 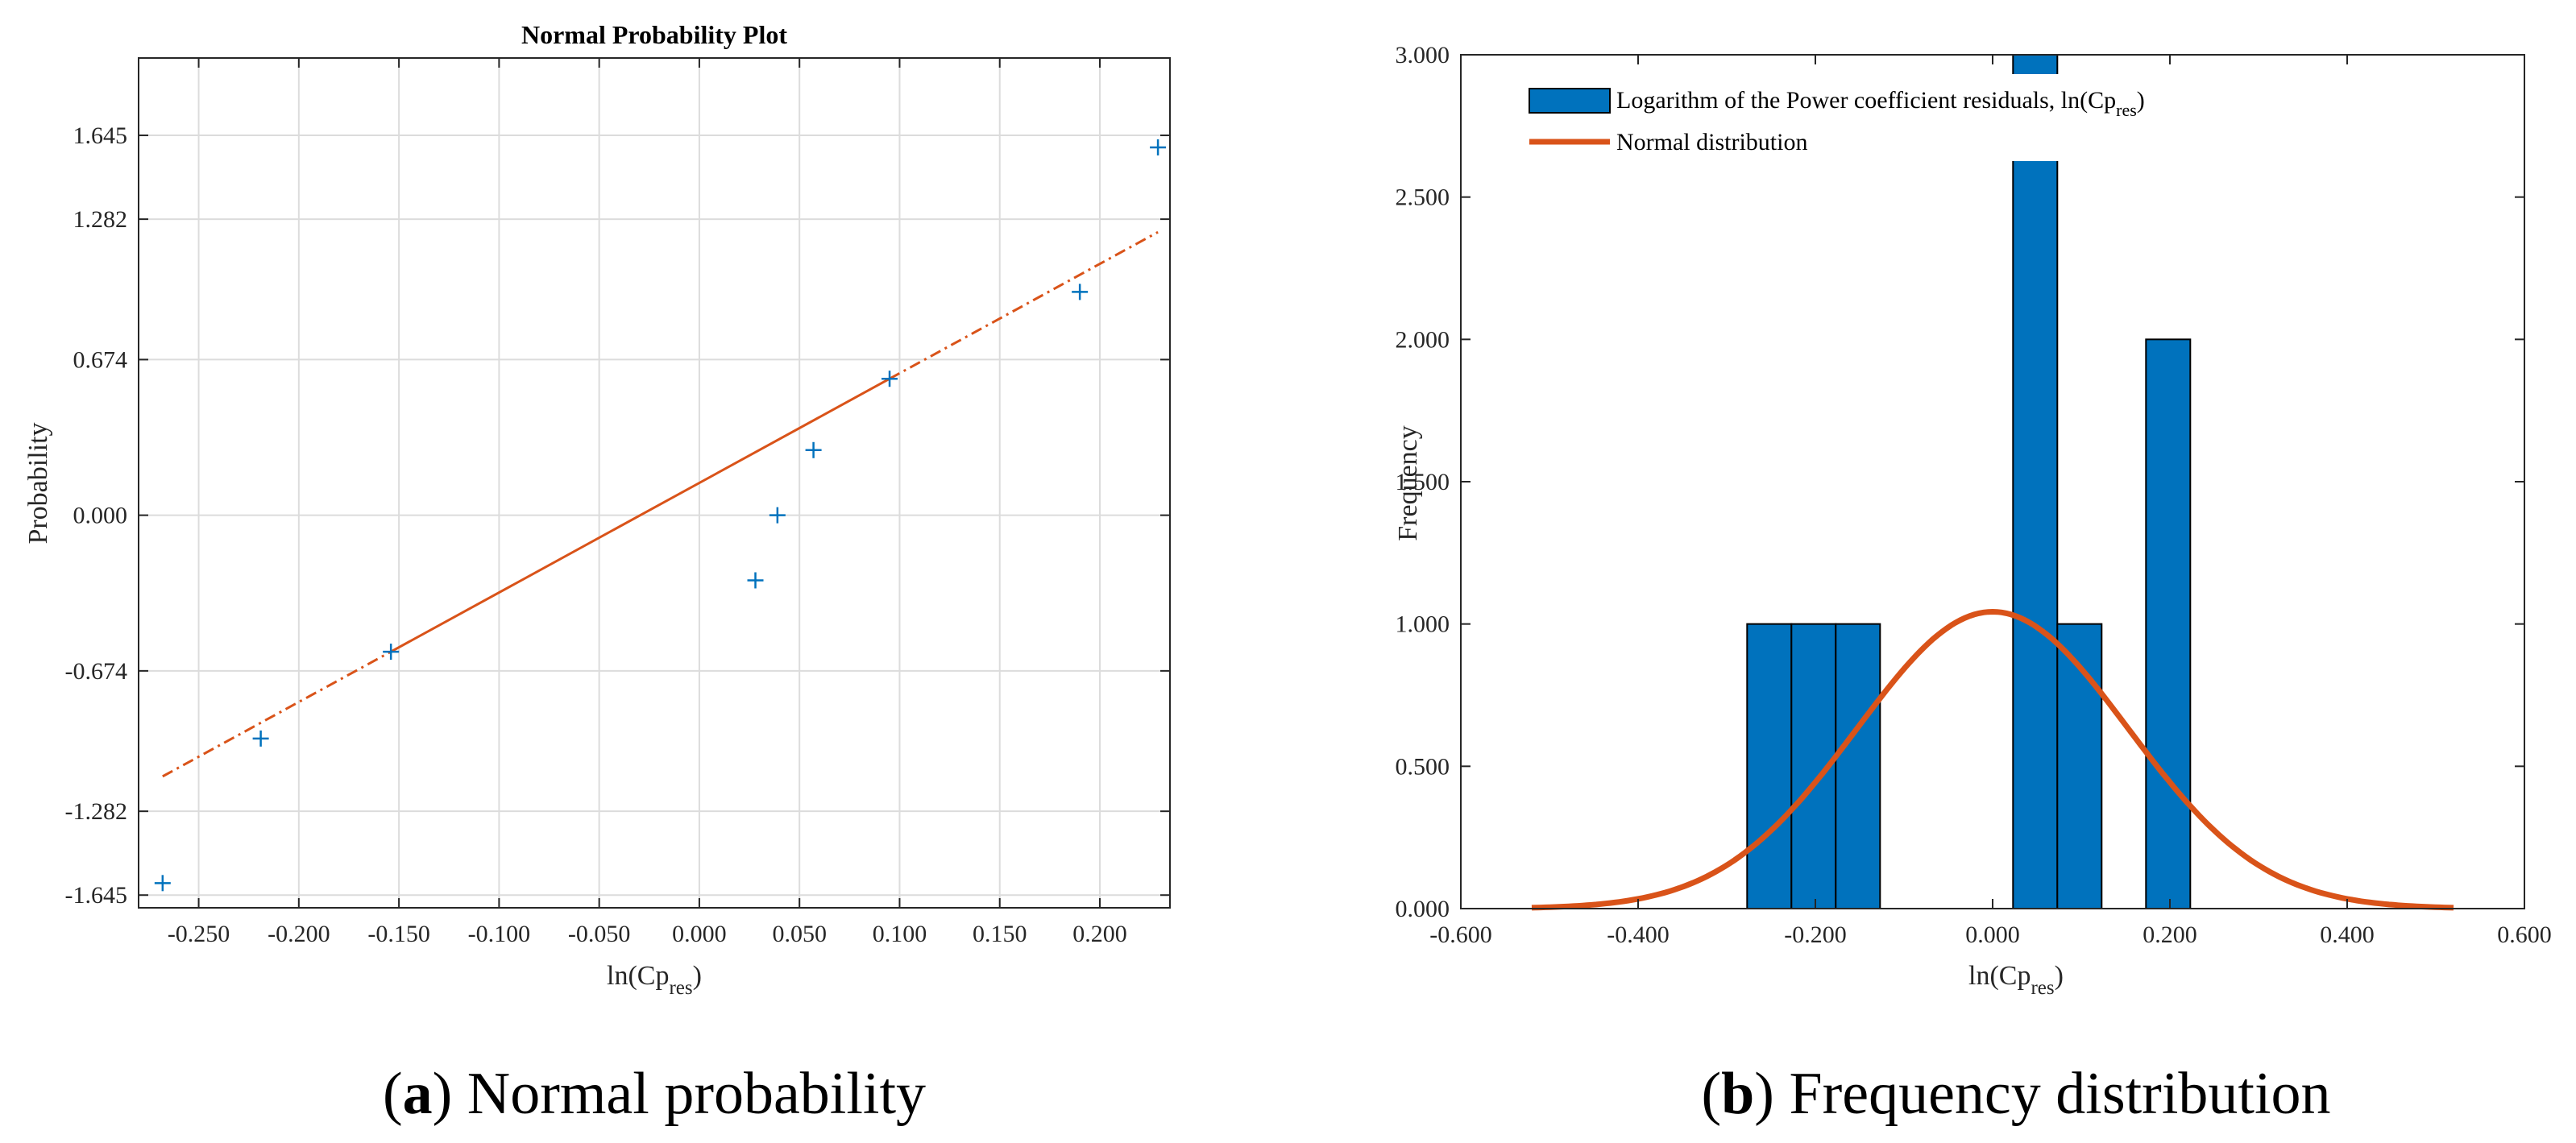 What do you see at coordinates (654, 1094) in the screenshot?
I see `caption-a: (a) Normal probability` at bounding box center [654, 1094].